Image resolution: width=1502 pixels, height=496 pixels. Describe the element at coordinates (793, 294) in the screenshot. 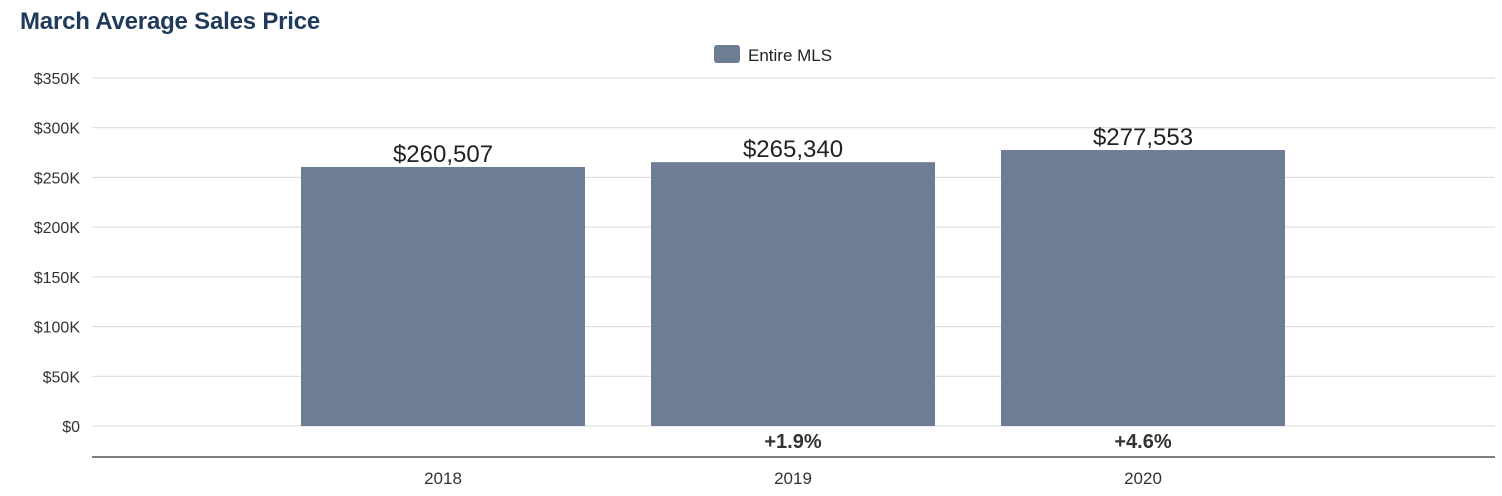

I see `bar-2019` at that location.